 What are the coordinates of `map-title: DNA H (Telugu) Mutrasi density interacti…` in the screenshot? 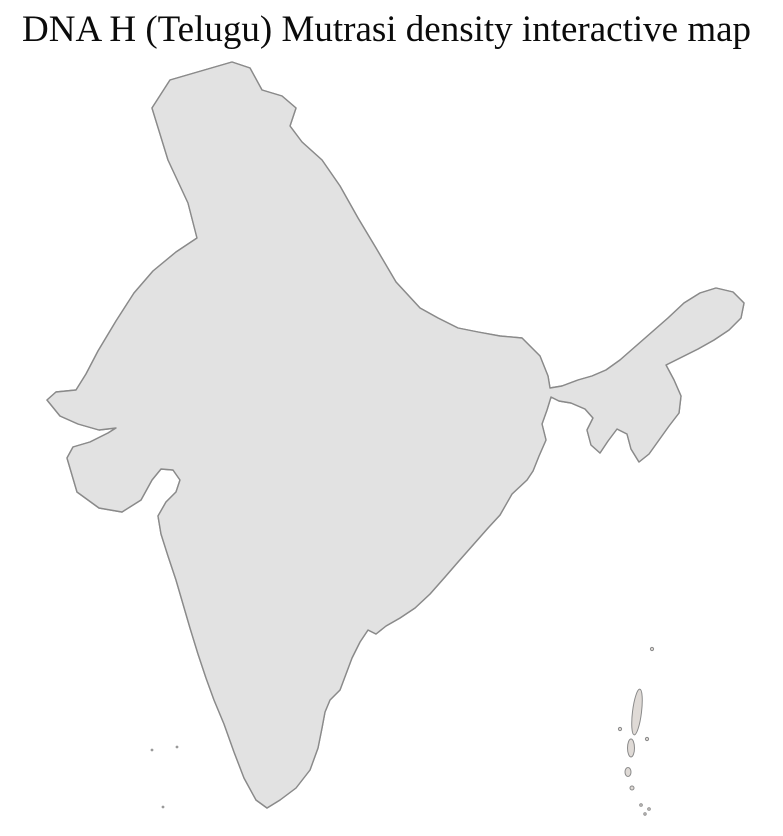 It's located at (387, 29).